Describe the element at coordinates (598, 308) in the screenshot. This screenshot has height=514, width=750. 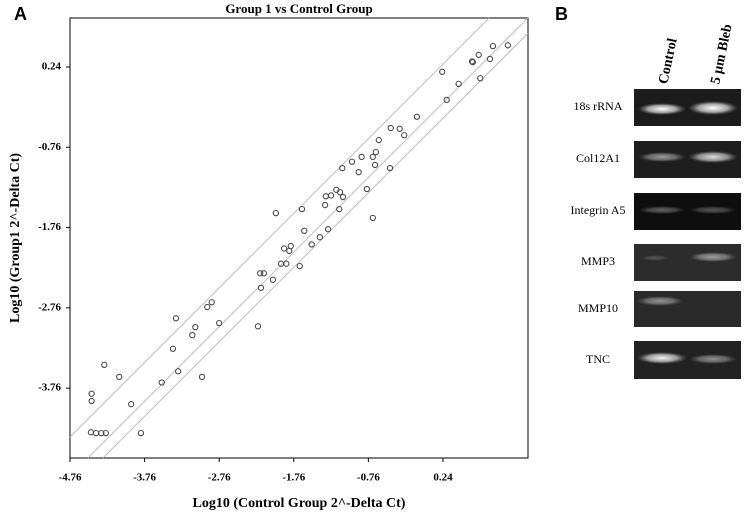
I see `gel-row-label: MMP10` at that location.